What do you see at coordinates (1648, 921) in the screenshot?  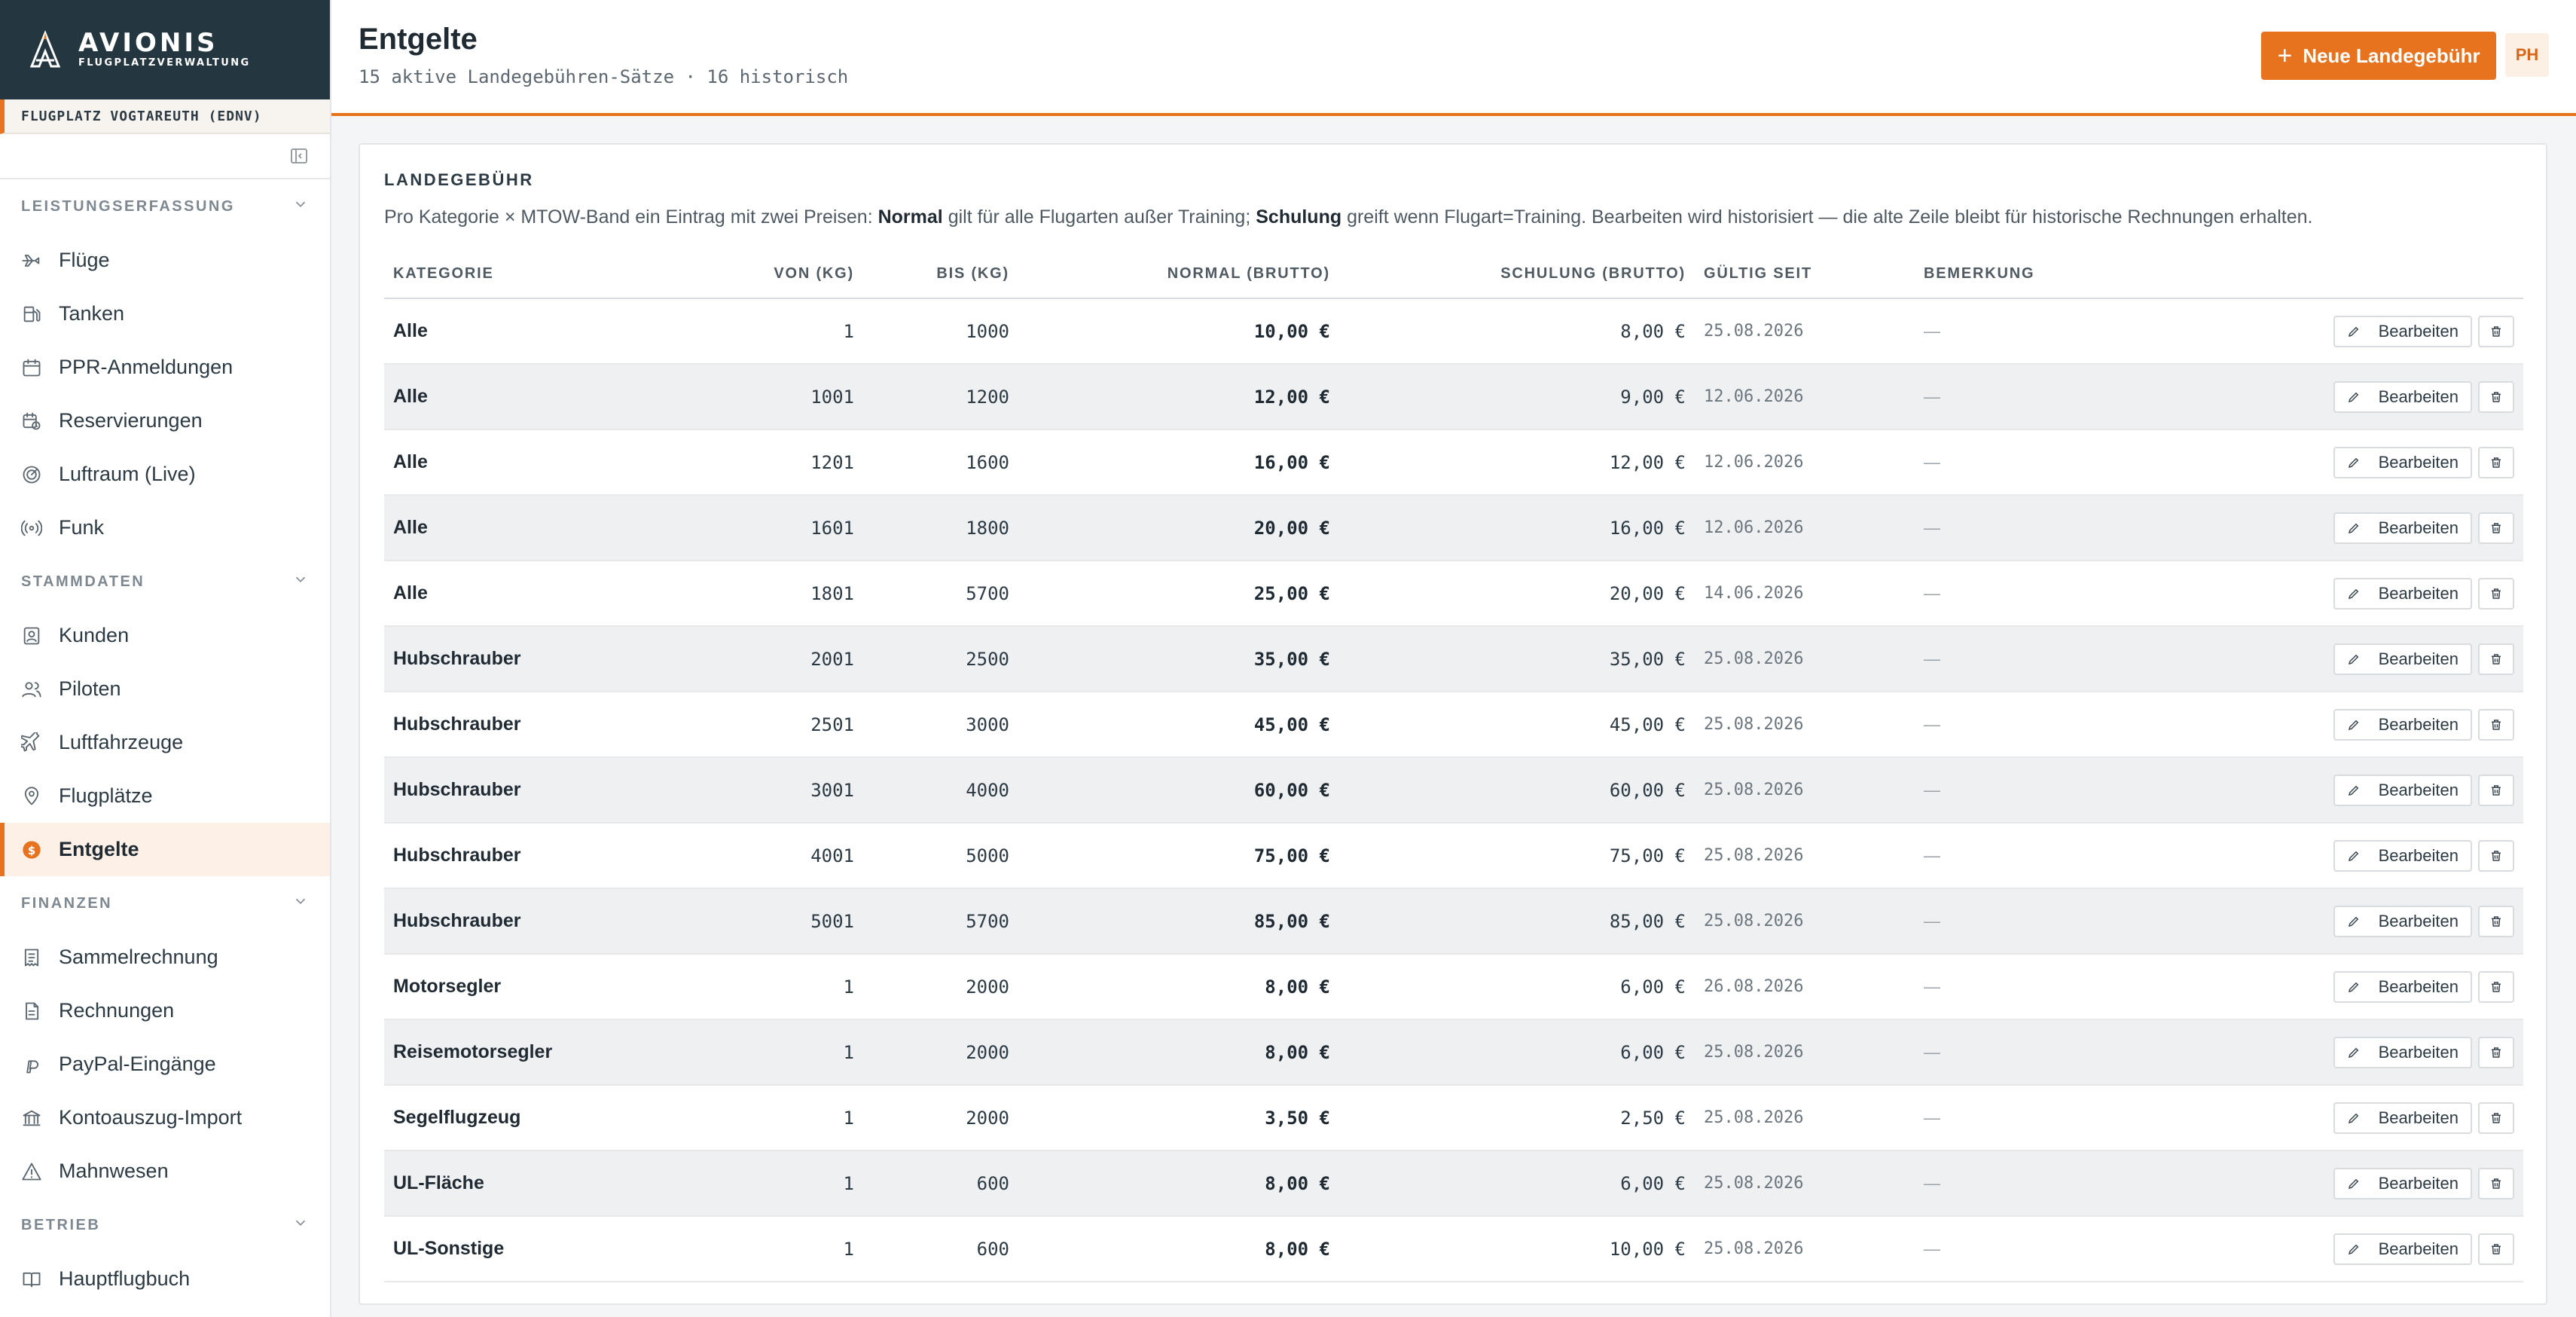 I see `cell-schulung: 85,00 €` at bounding box center [1648, 921].